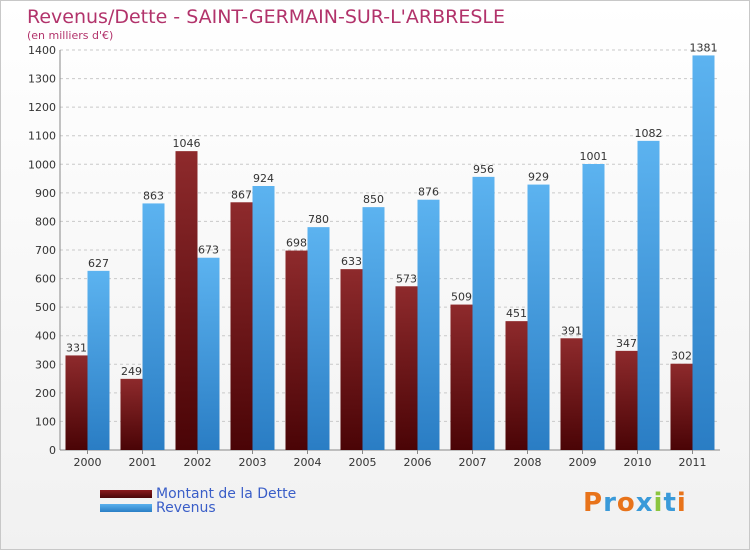  What do you see at coordinates (681, 356) in the screenshot?
I see `value-label-debt: 302` at bounding box center [681, 356].